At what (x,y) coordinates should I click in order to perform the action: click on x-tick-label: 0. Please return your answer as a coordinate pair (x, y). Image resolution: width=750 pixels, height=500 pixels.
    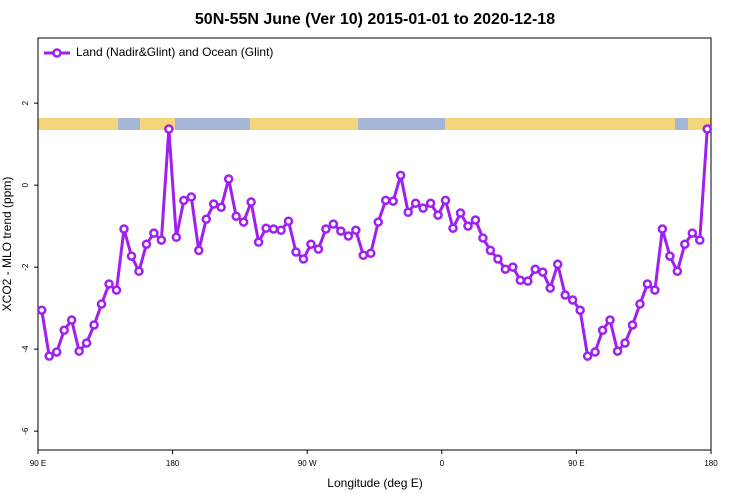
    Looking at the image, I should click on (442, 463).